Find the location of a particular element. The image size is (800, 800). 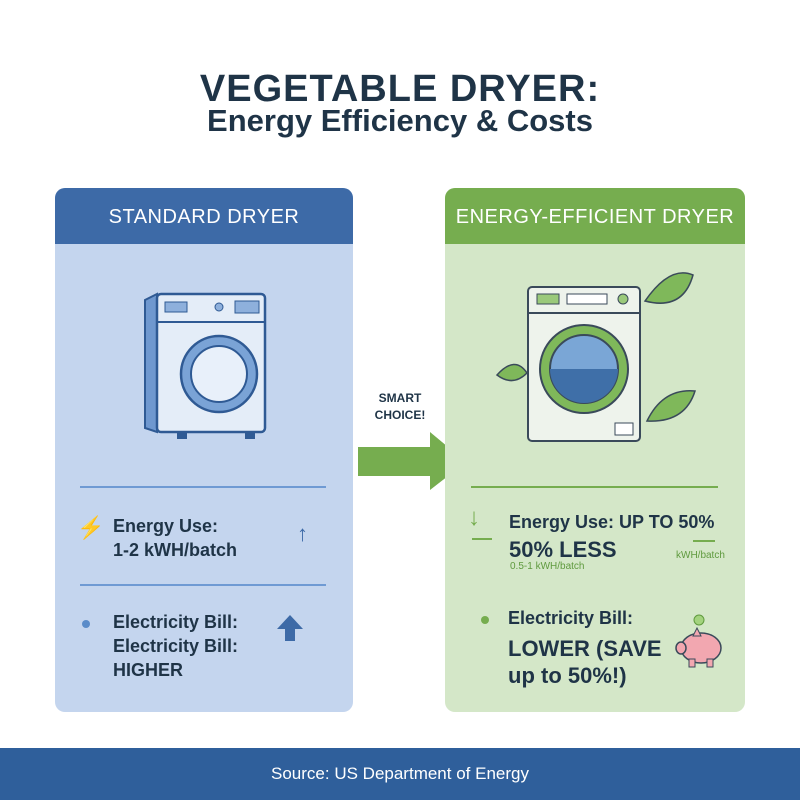

efficient-washer-icon is located at coordinates (595, 357).